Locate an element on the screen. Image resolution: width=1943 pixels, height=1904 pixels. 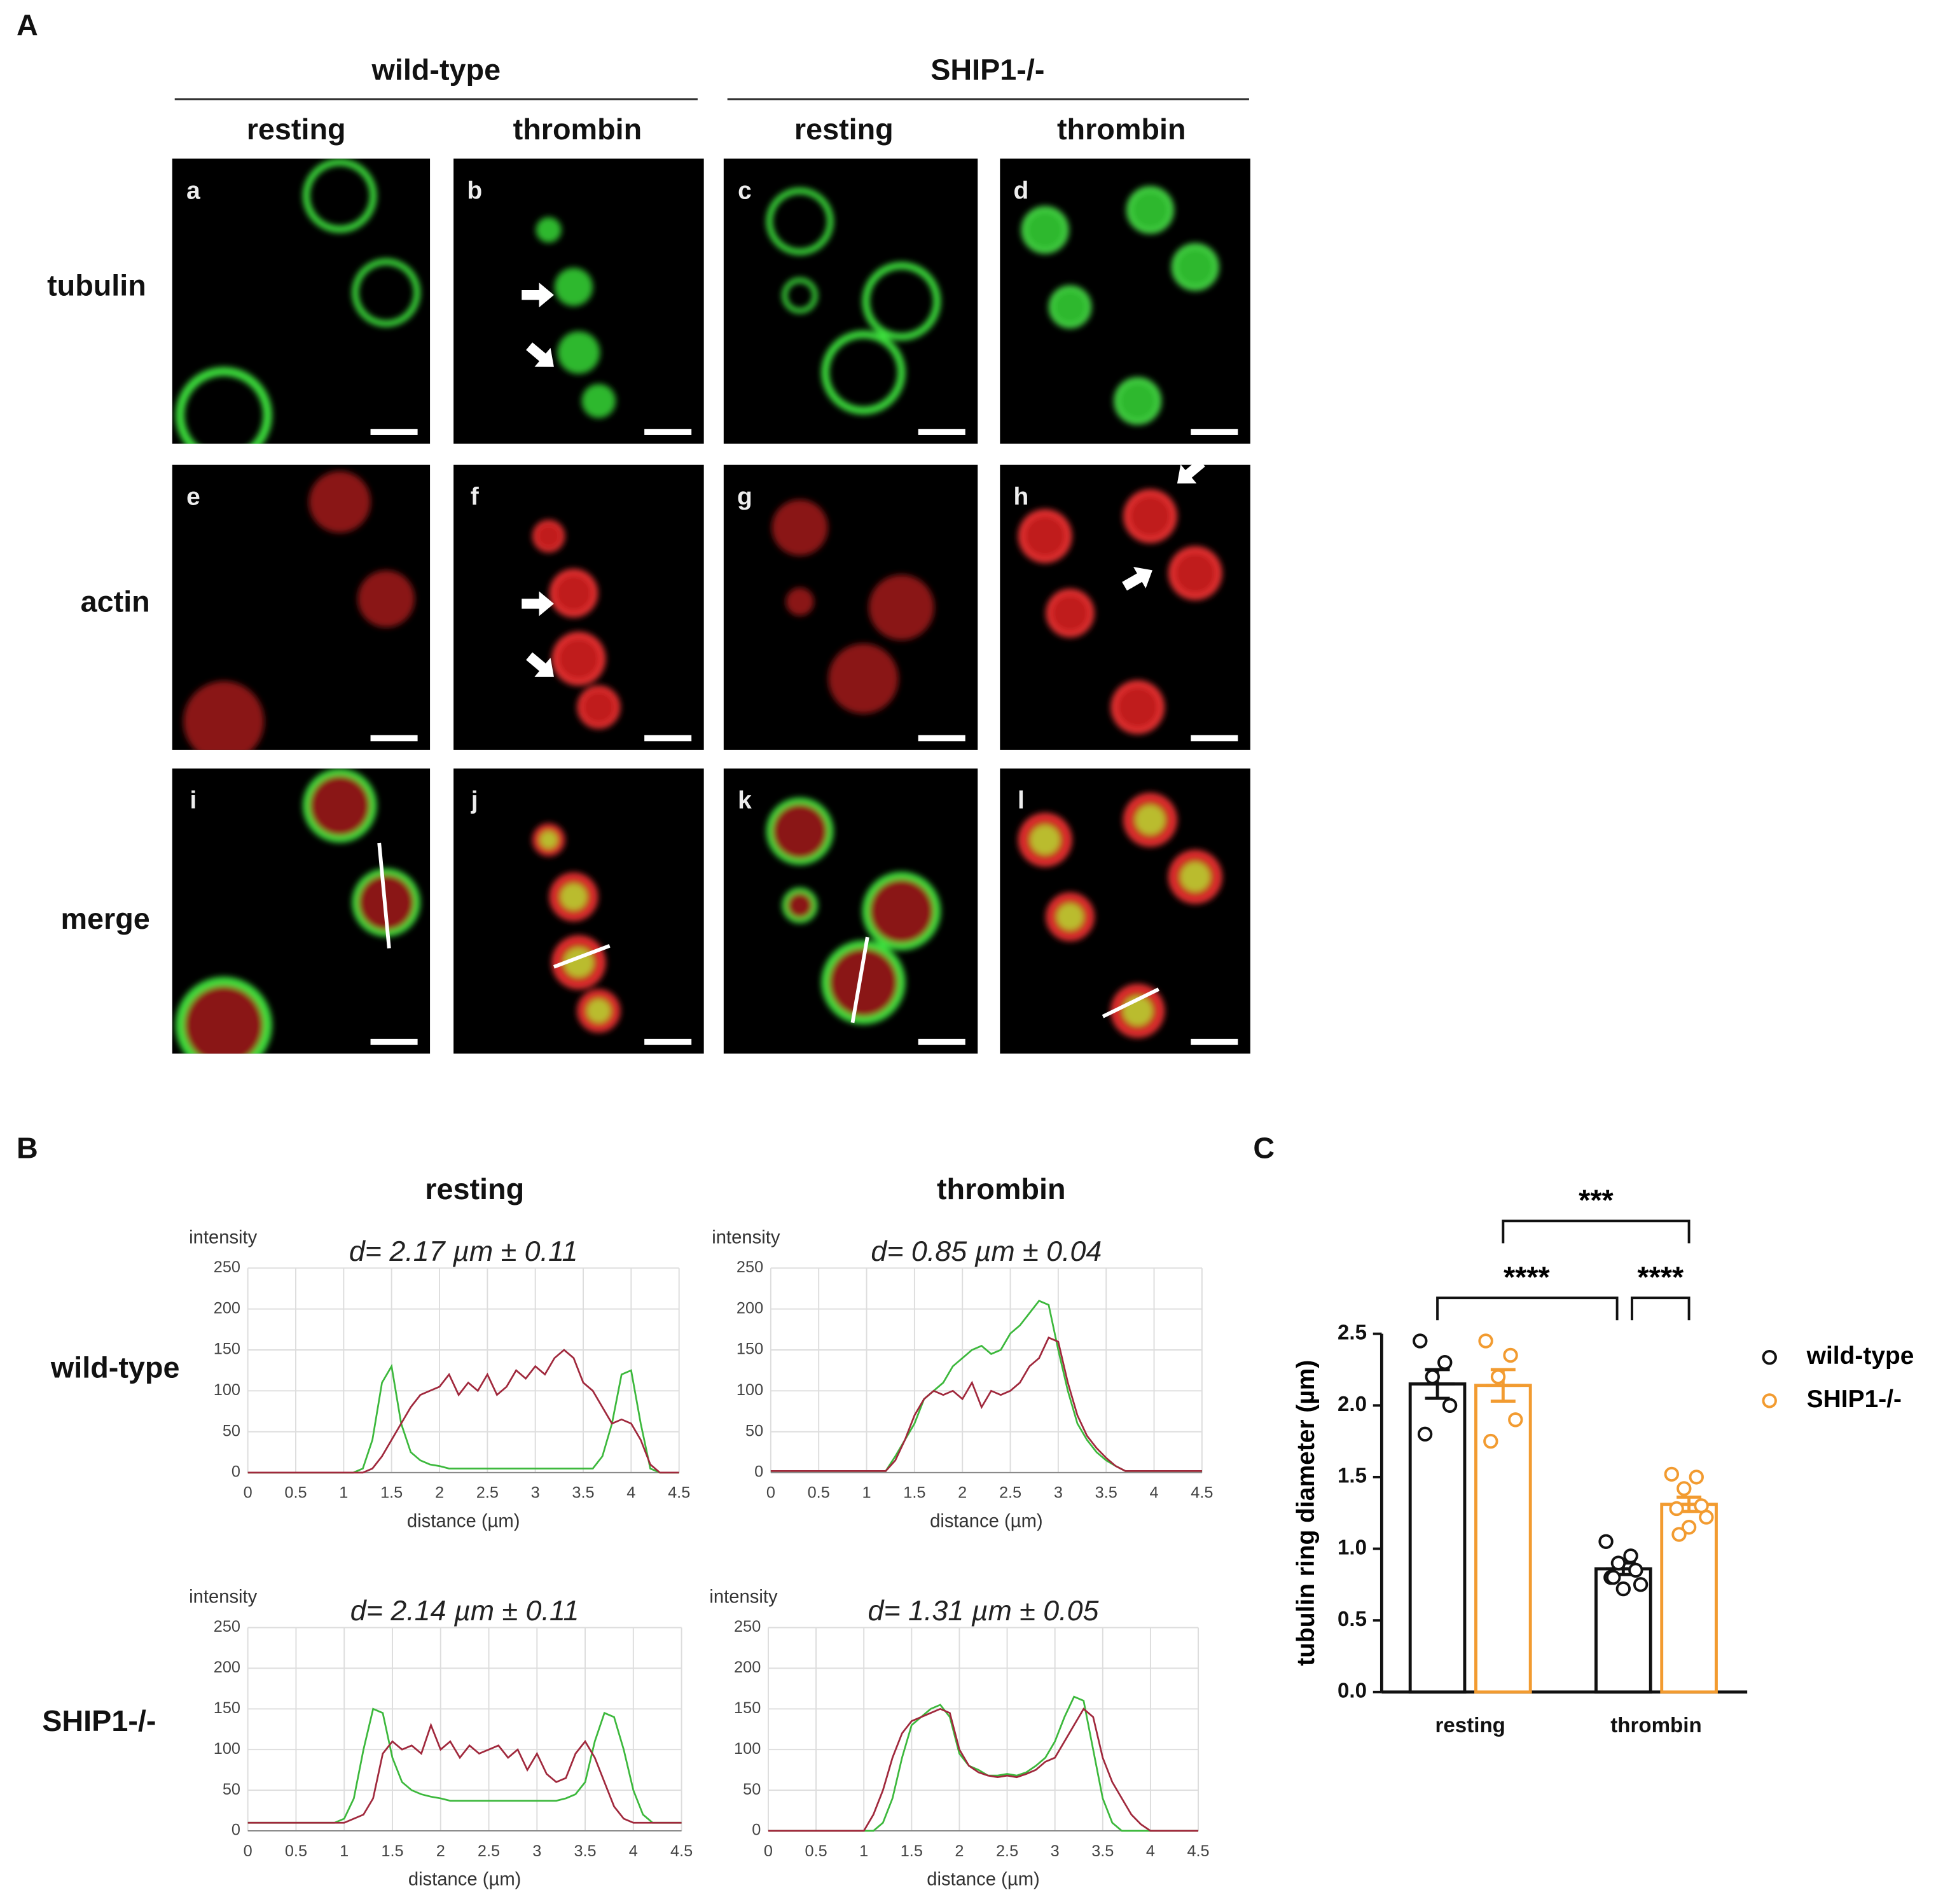
image-label: l is located at coordinates (1021, 801).